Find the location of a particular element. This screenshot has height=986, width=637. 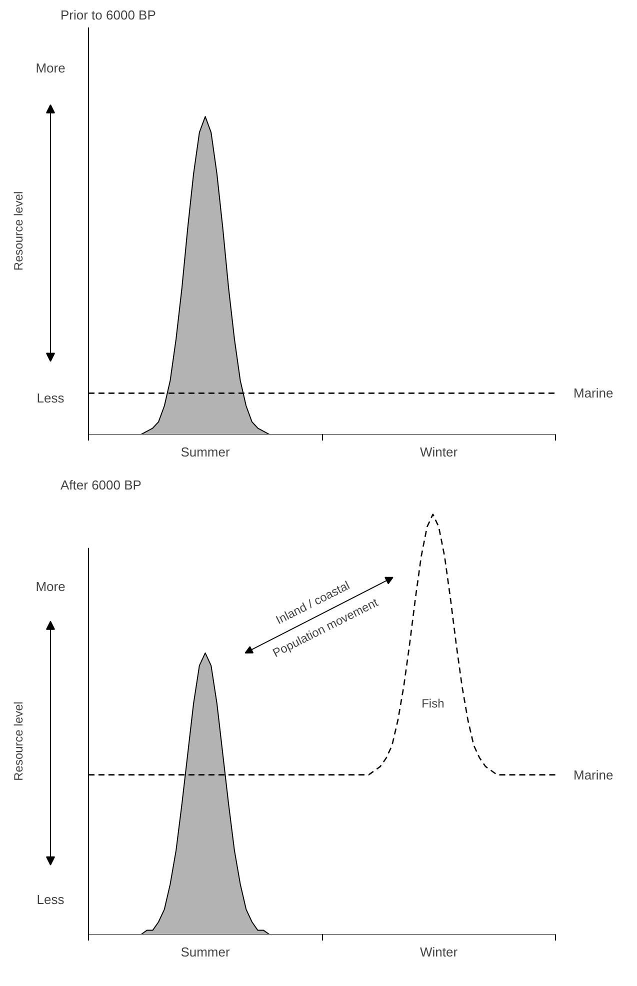

annotation: Fish is located at coordinates (433, 703).